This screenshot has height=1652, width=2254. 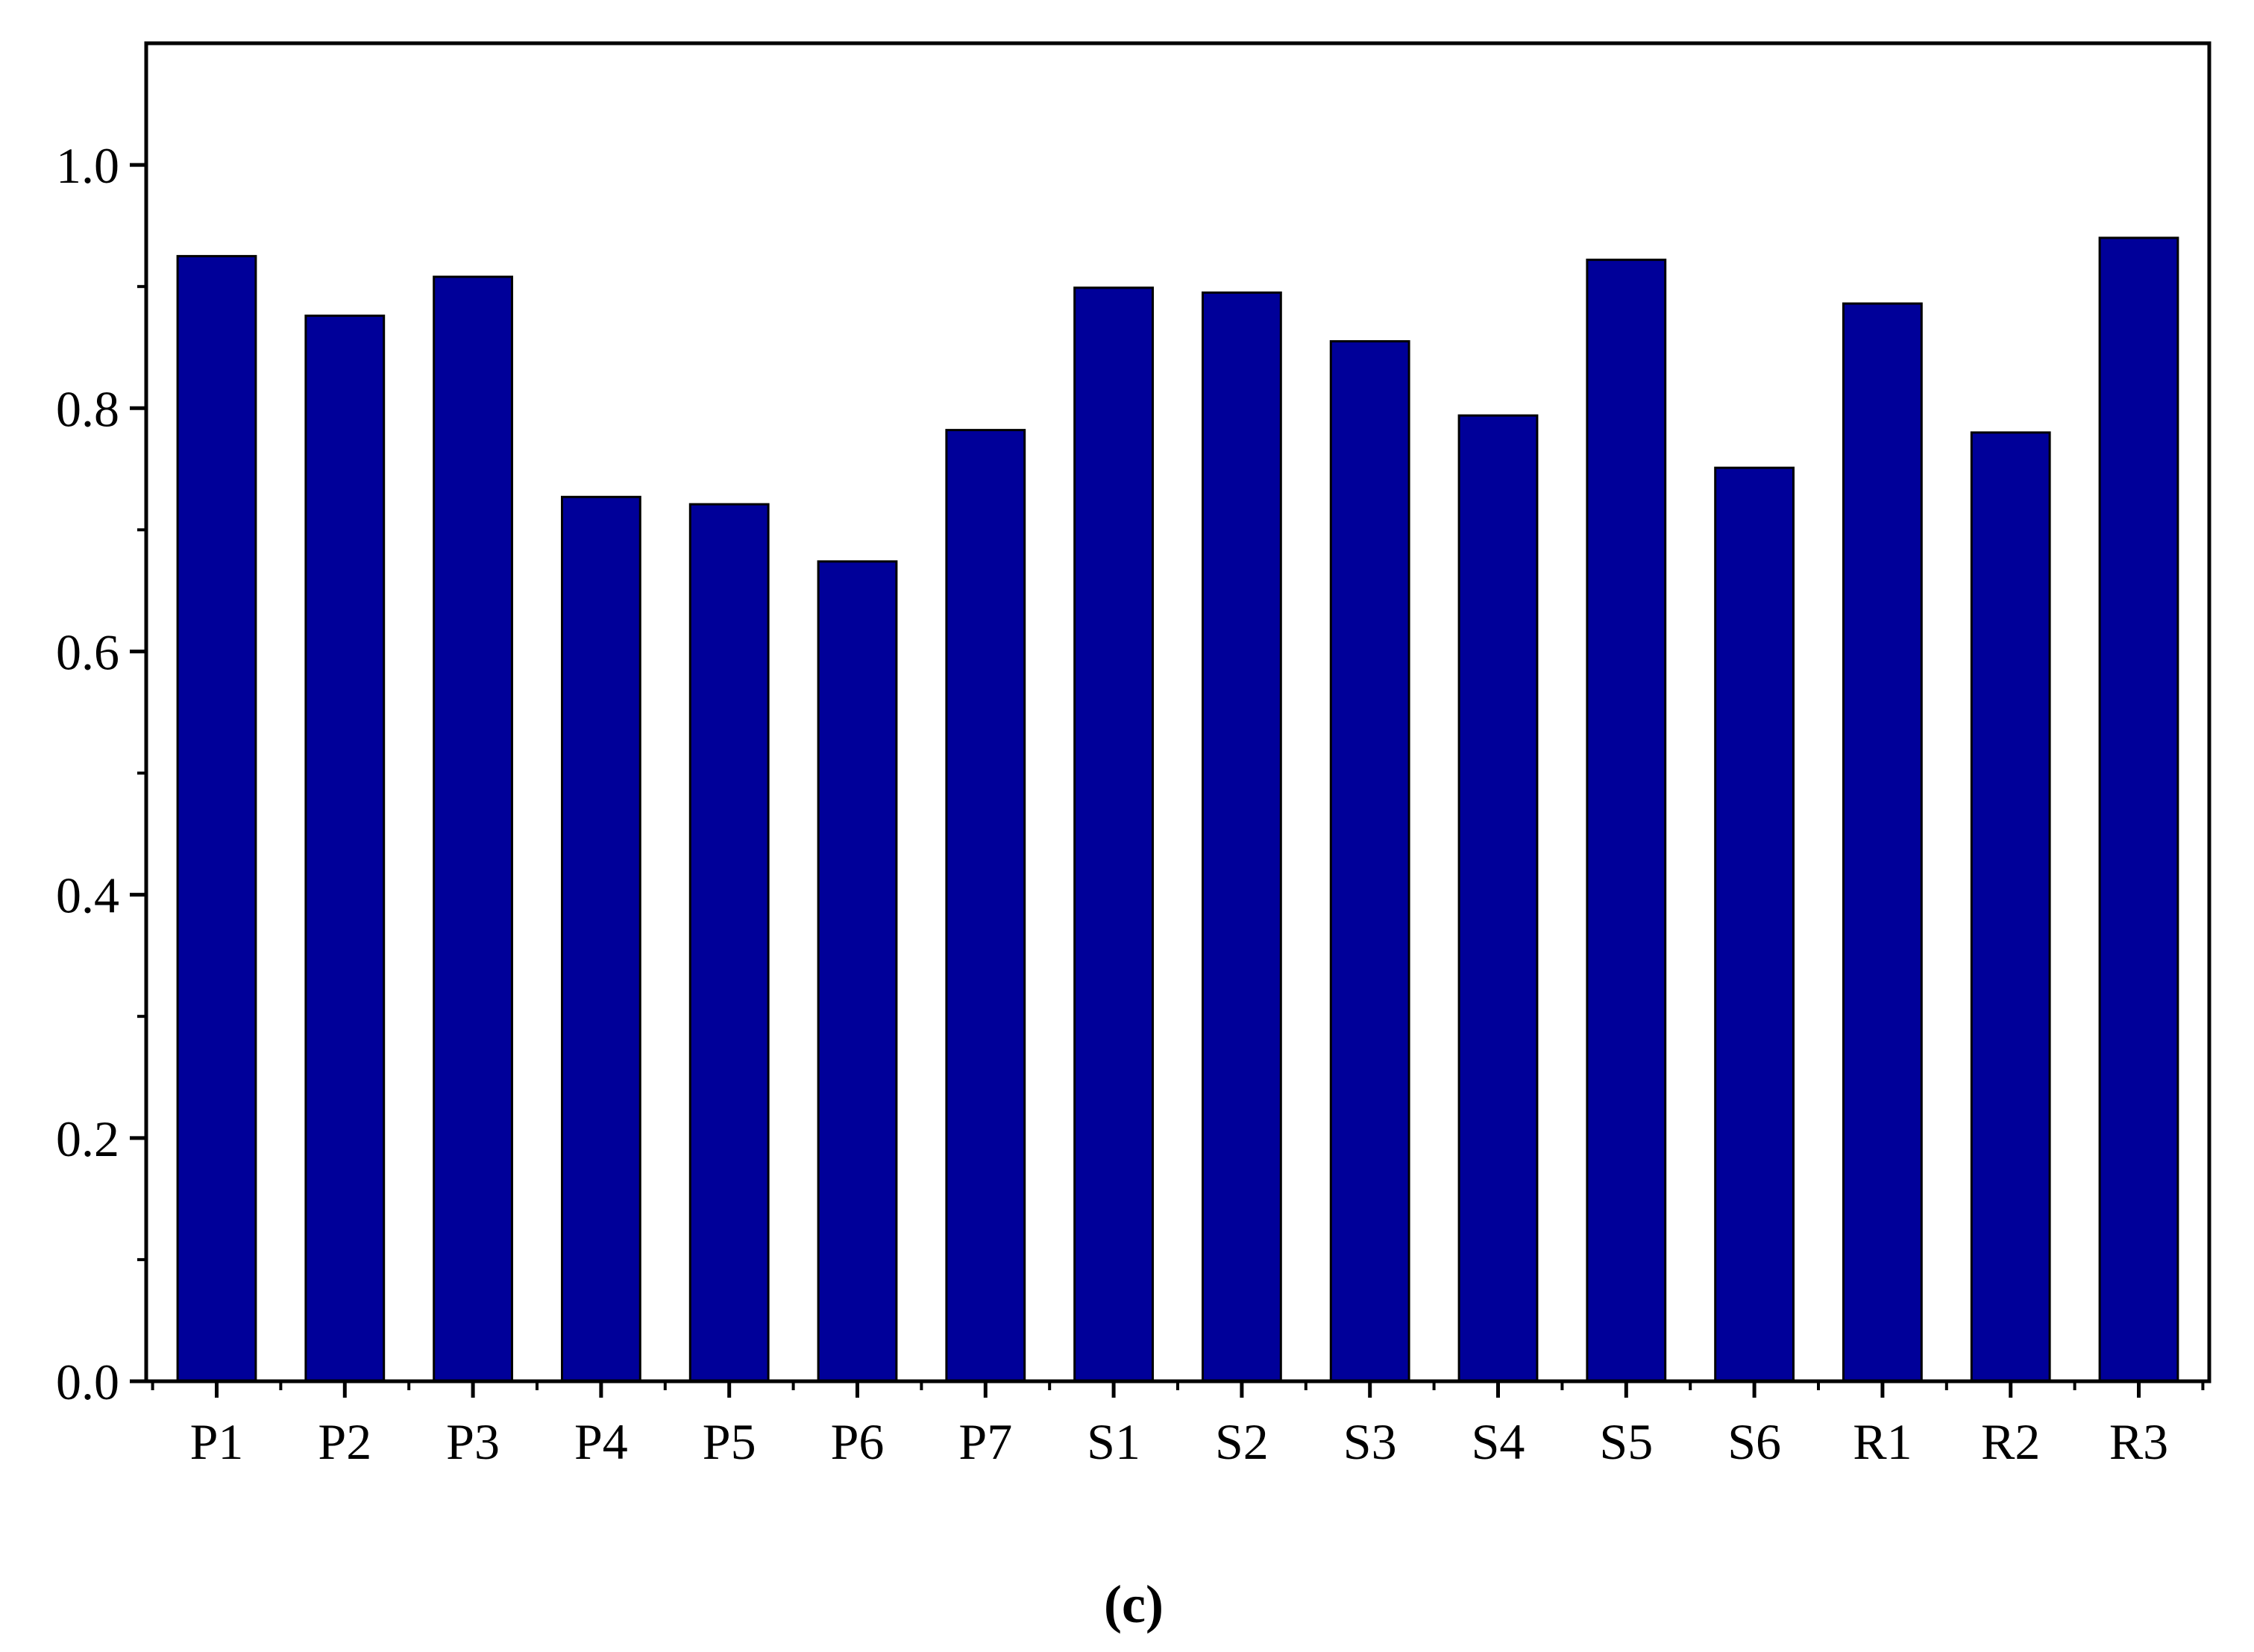 What do you see at coordinates (601, 939) in the screenshot?
I see `bar-p4` at bounding box center [601, 939].